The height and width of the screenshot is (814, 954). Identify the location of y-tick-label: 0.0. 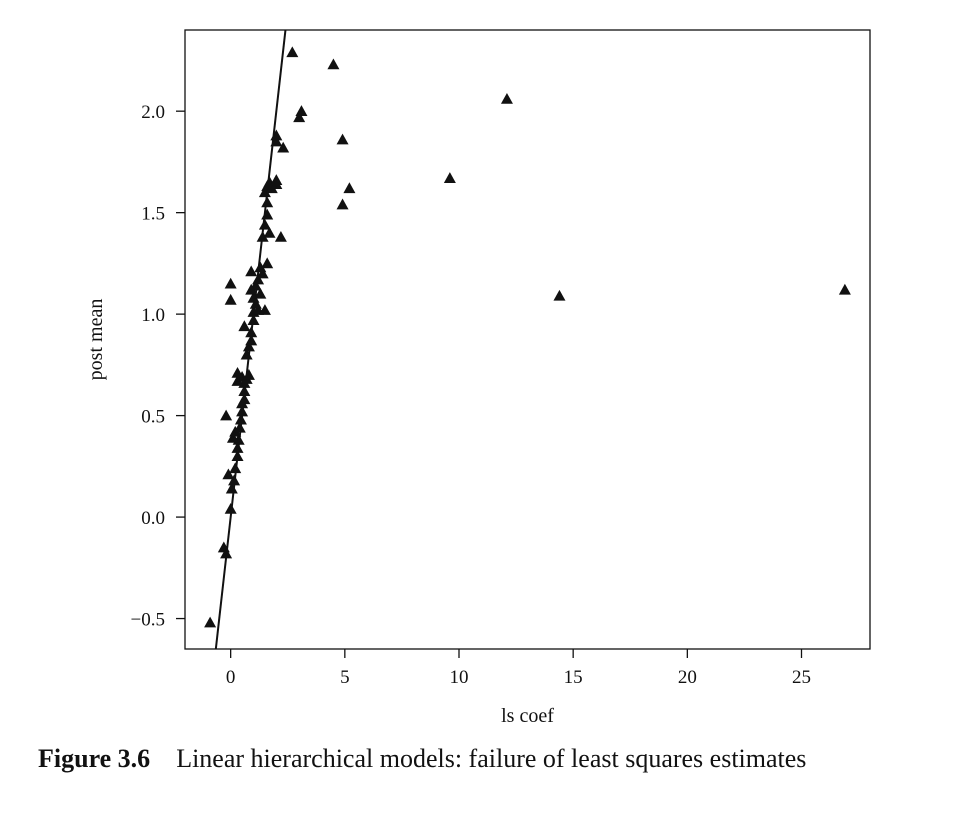
(153, 518).